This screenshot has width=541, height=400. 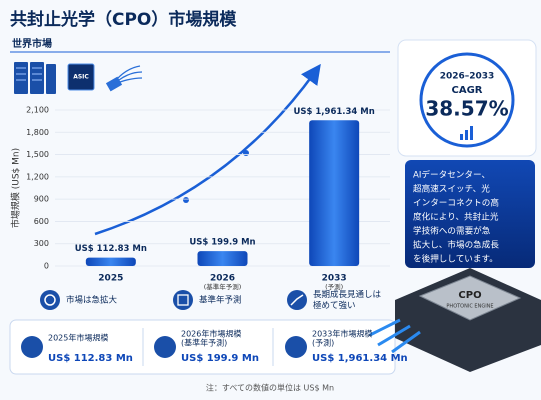 What do you see at coordinates (456, 217) in the screenshot?
I see `description-line: 度化により、共封止光` at bounding box center [456, 217].